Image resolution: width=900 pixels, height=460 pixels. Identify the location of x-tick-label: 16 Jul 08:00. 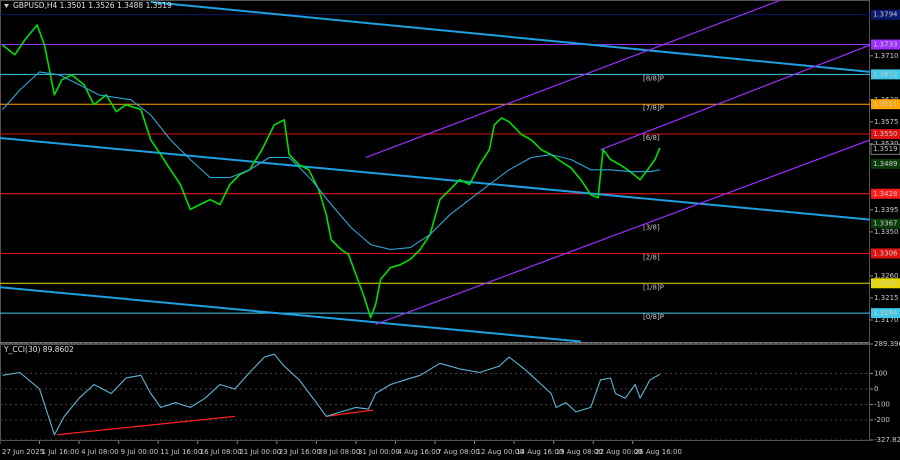
(221, 452).